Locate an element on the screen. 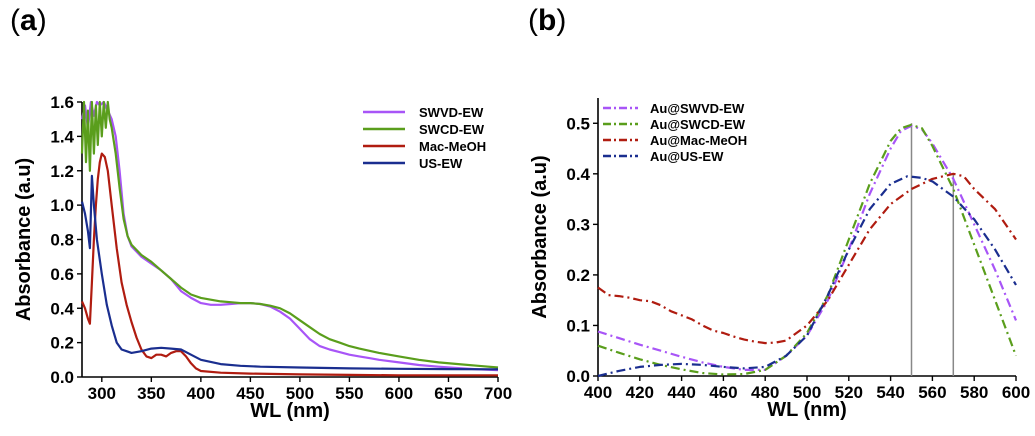  x-tick-label: 580 is located at coordinates (974, 392).